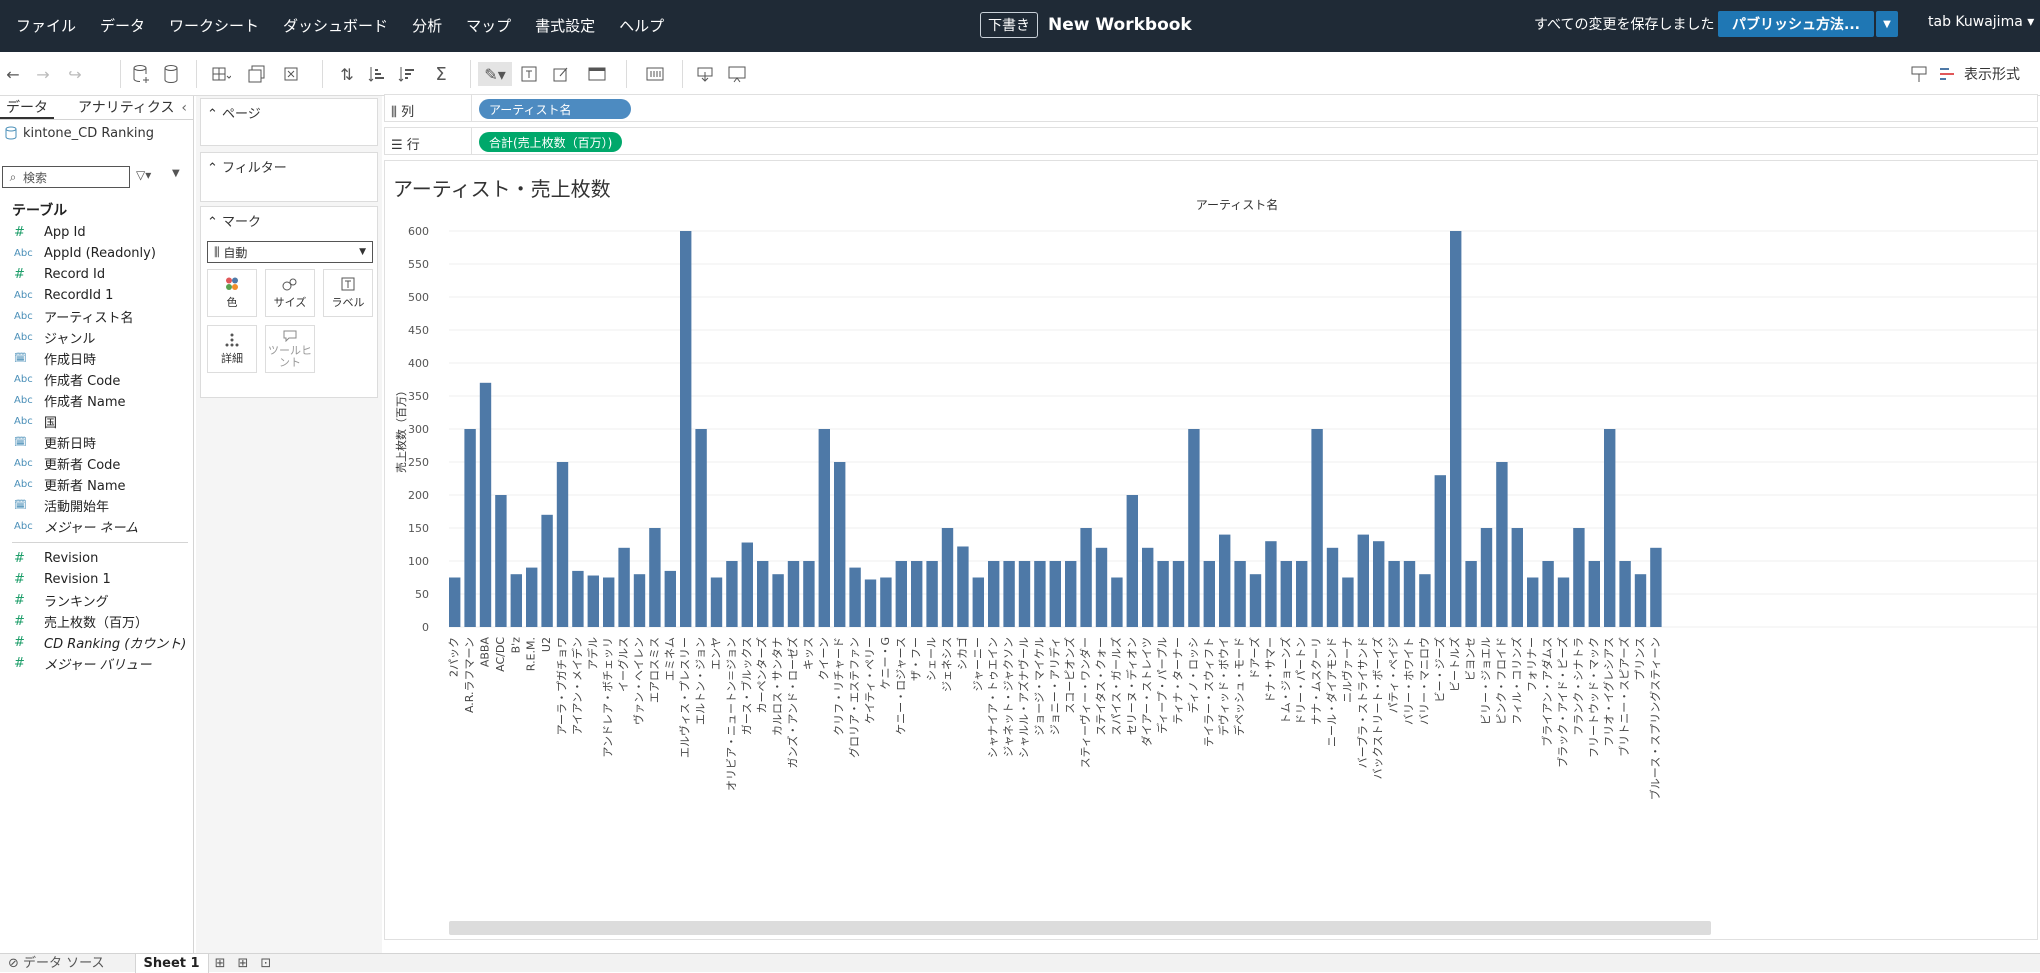 This screenshot has width=2040, height=973. I want to click on tab-sheet-1: Sheet 1, so click(171, 963).